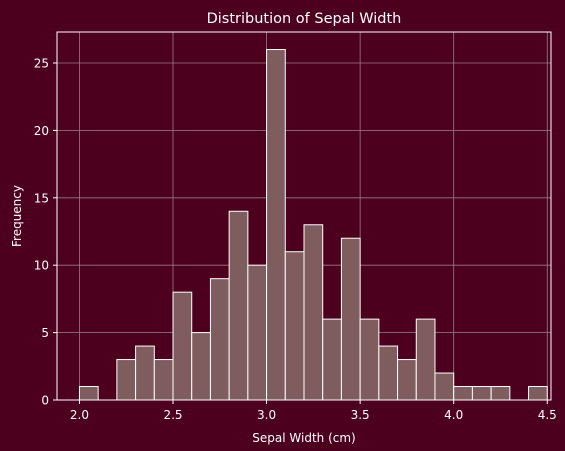 The height and width of the screenshot is (451, 565). What do you see at coordinates (41, 266) in the screenshot?
I see `y-tick-label: 10` at bounding box center [41, 266].